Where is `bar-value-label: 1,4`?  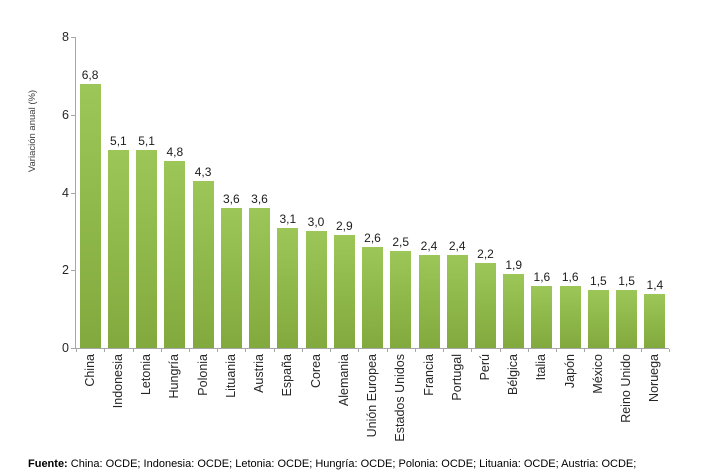
bar-value-label: 1,4 is located at coordinates (655, 284).